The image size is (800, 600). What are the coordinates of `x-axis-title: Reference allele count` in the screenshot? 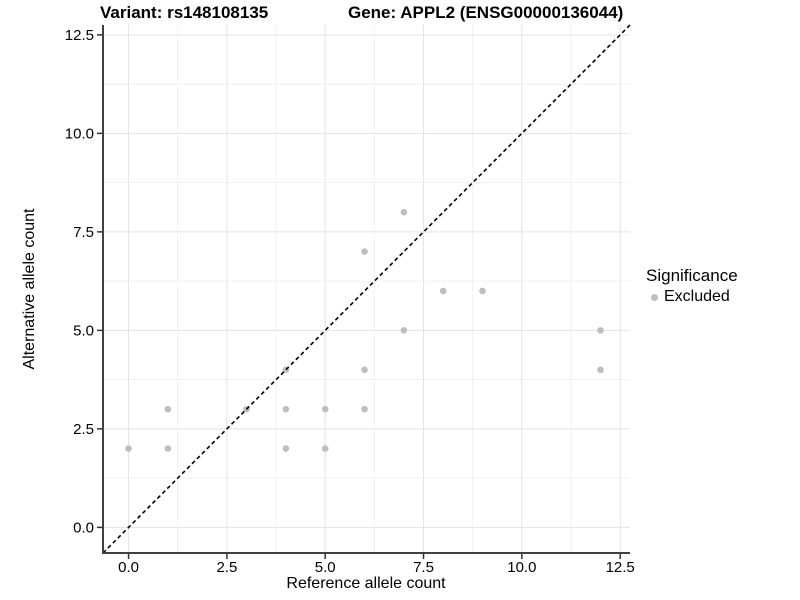 It's located at (366, 583).